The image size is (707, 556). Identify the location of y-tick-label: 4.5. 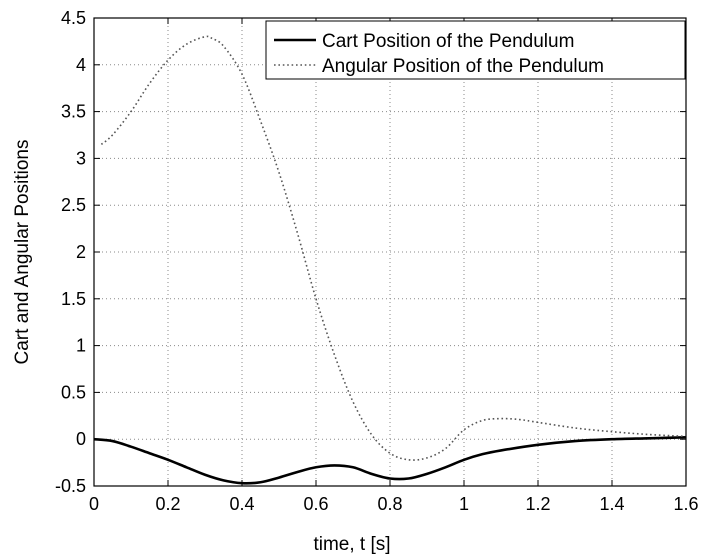
(73, 18).